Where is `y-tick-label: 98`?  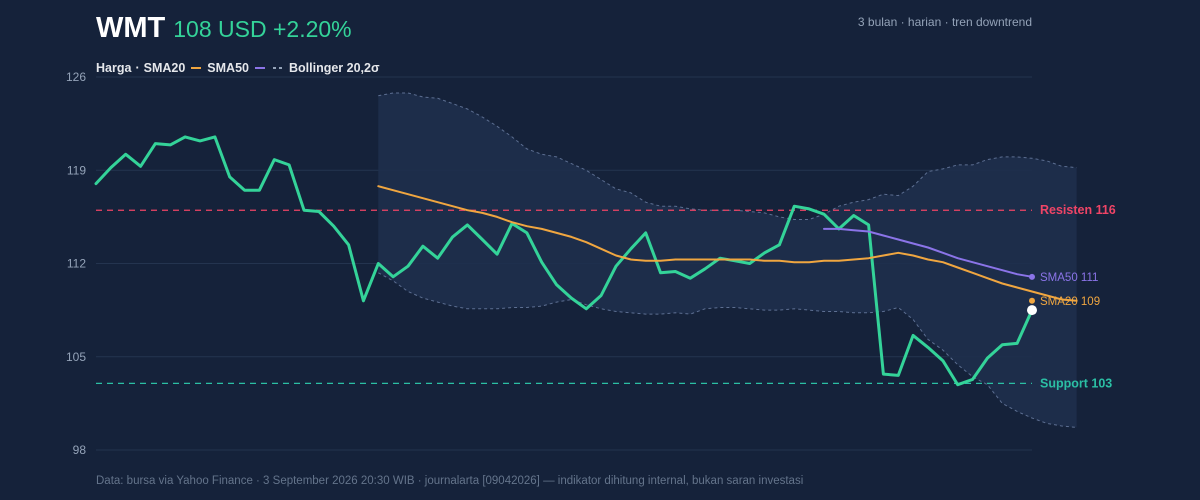
y-tick-label: 98 is located at coordinates (80, 450).